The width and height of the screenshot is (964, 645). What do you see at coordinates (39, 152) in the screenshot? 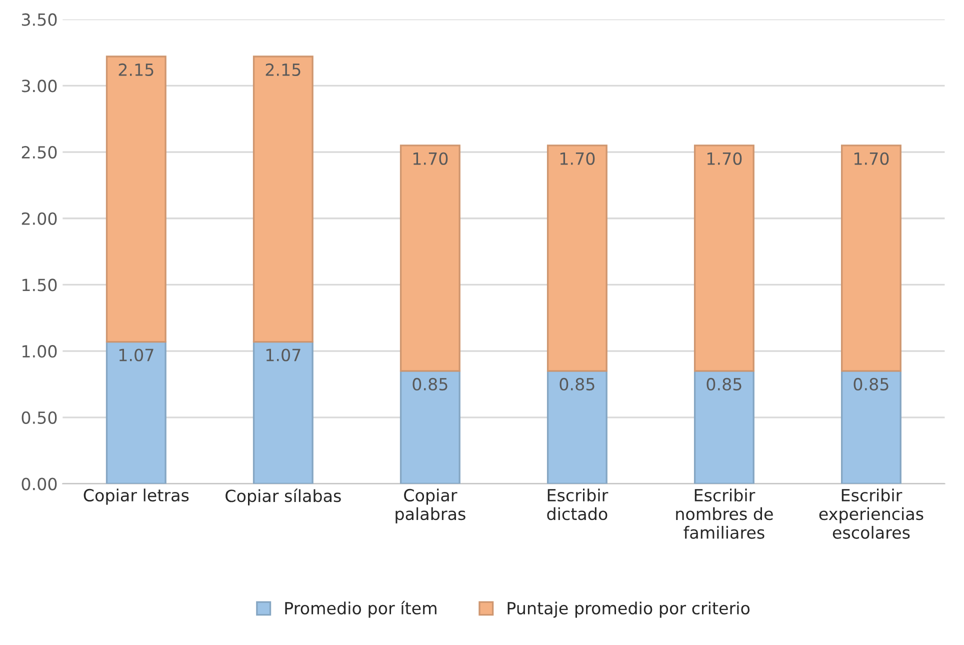
I see `y-tick-label: 2.50` at bounding box center [39, 152].